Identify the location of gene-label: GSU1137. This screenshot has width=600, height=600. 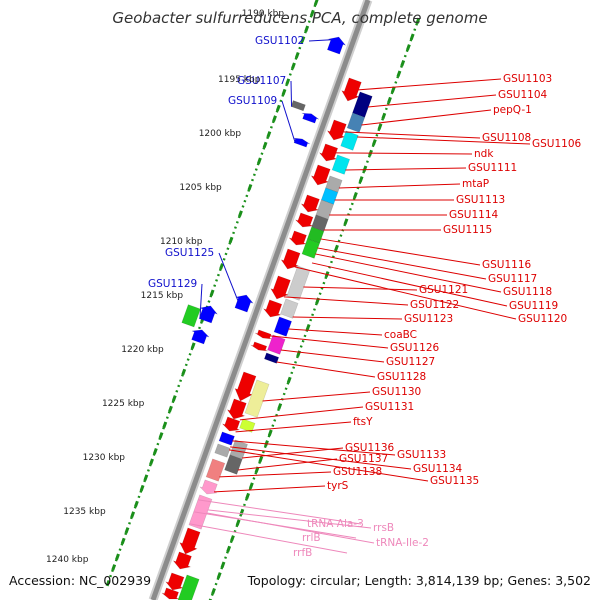
(363, 459).